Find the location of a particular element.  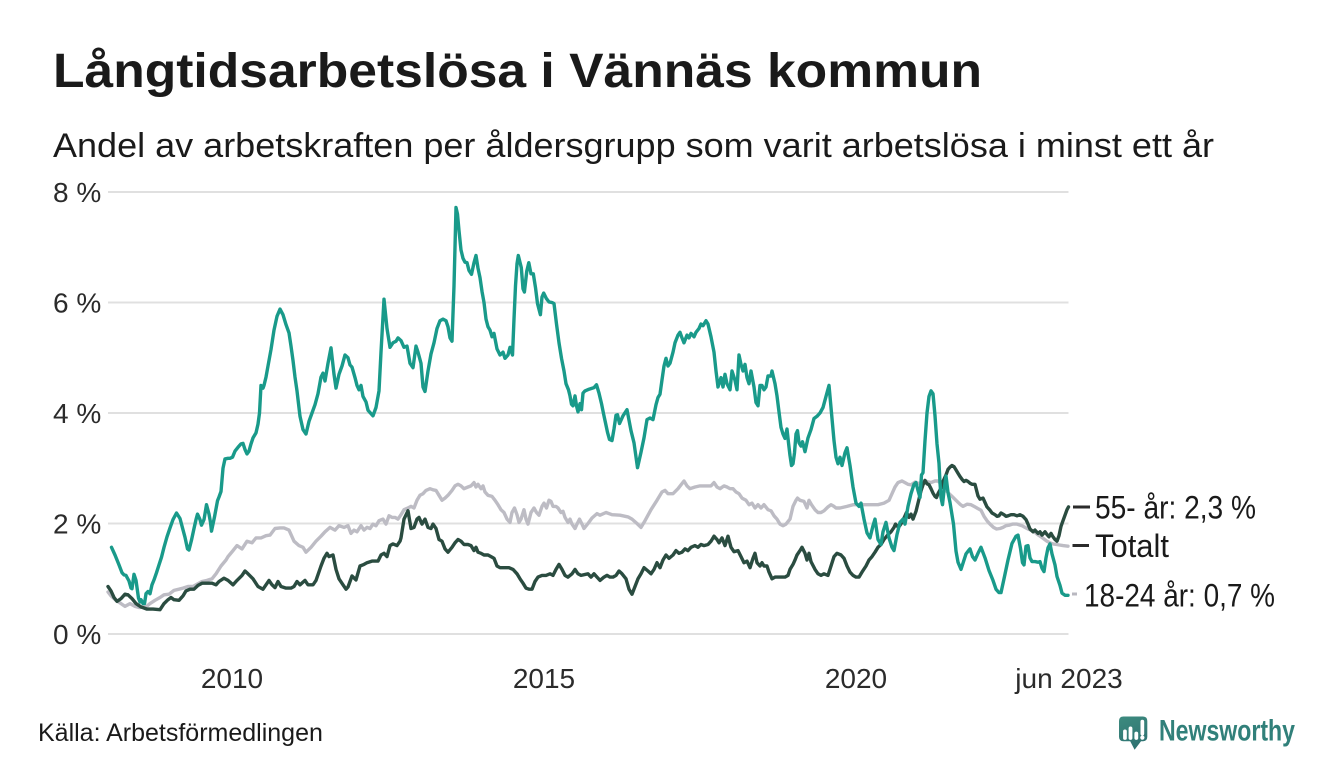

svg-text: Newsworthy is located at coordinates (1227, 731).